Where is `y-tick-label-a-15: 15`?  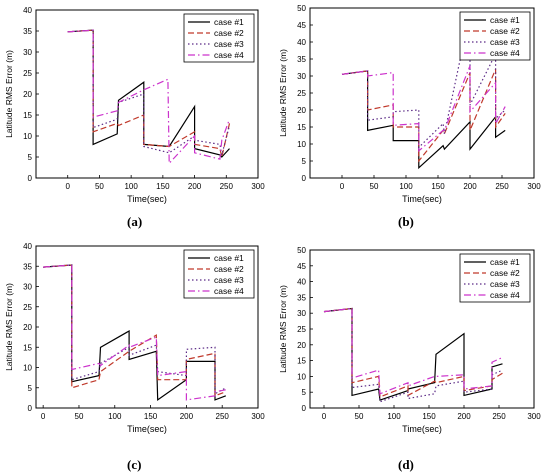 y-tick-label-a-15: 15 is located at coordinates (27, 115).